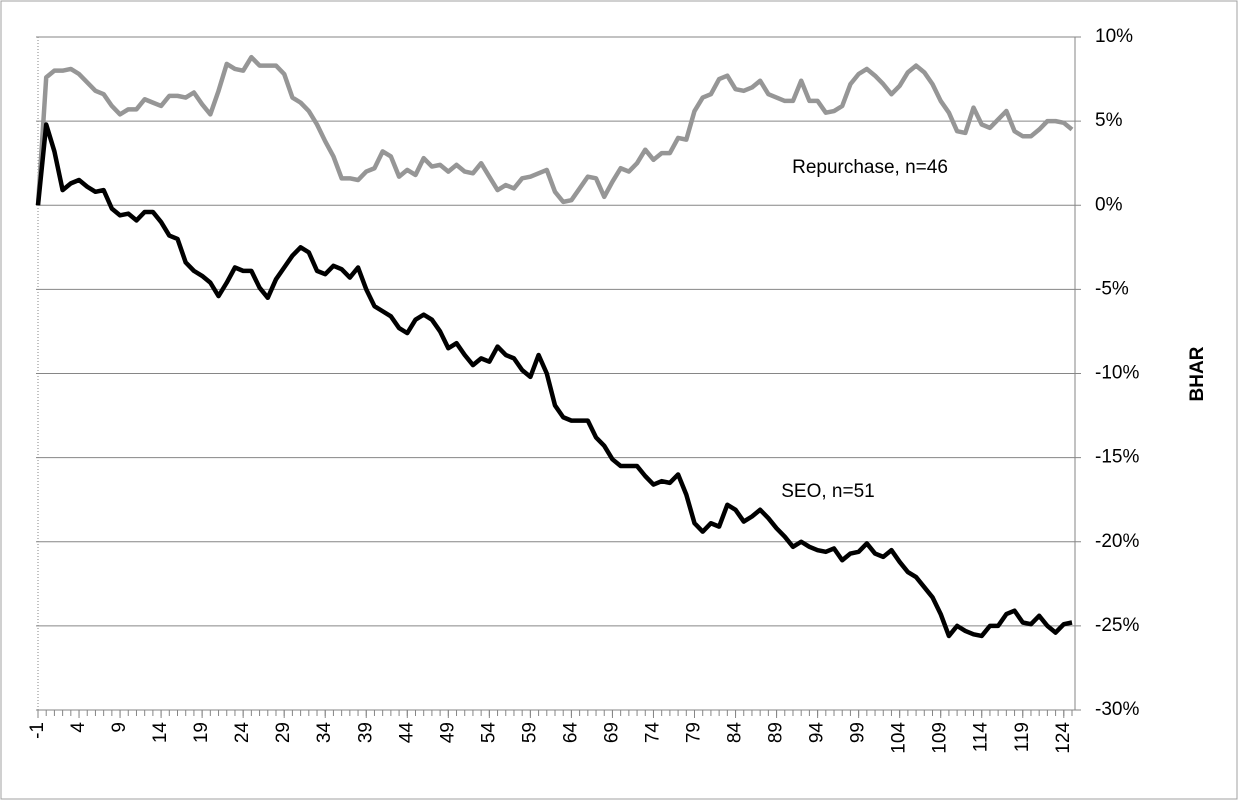  I want to click on x-tick-label: 4, so click(78, 727).